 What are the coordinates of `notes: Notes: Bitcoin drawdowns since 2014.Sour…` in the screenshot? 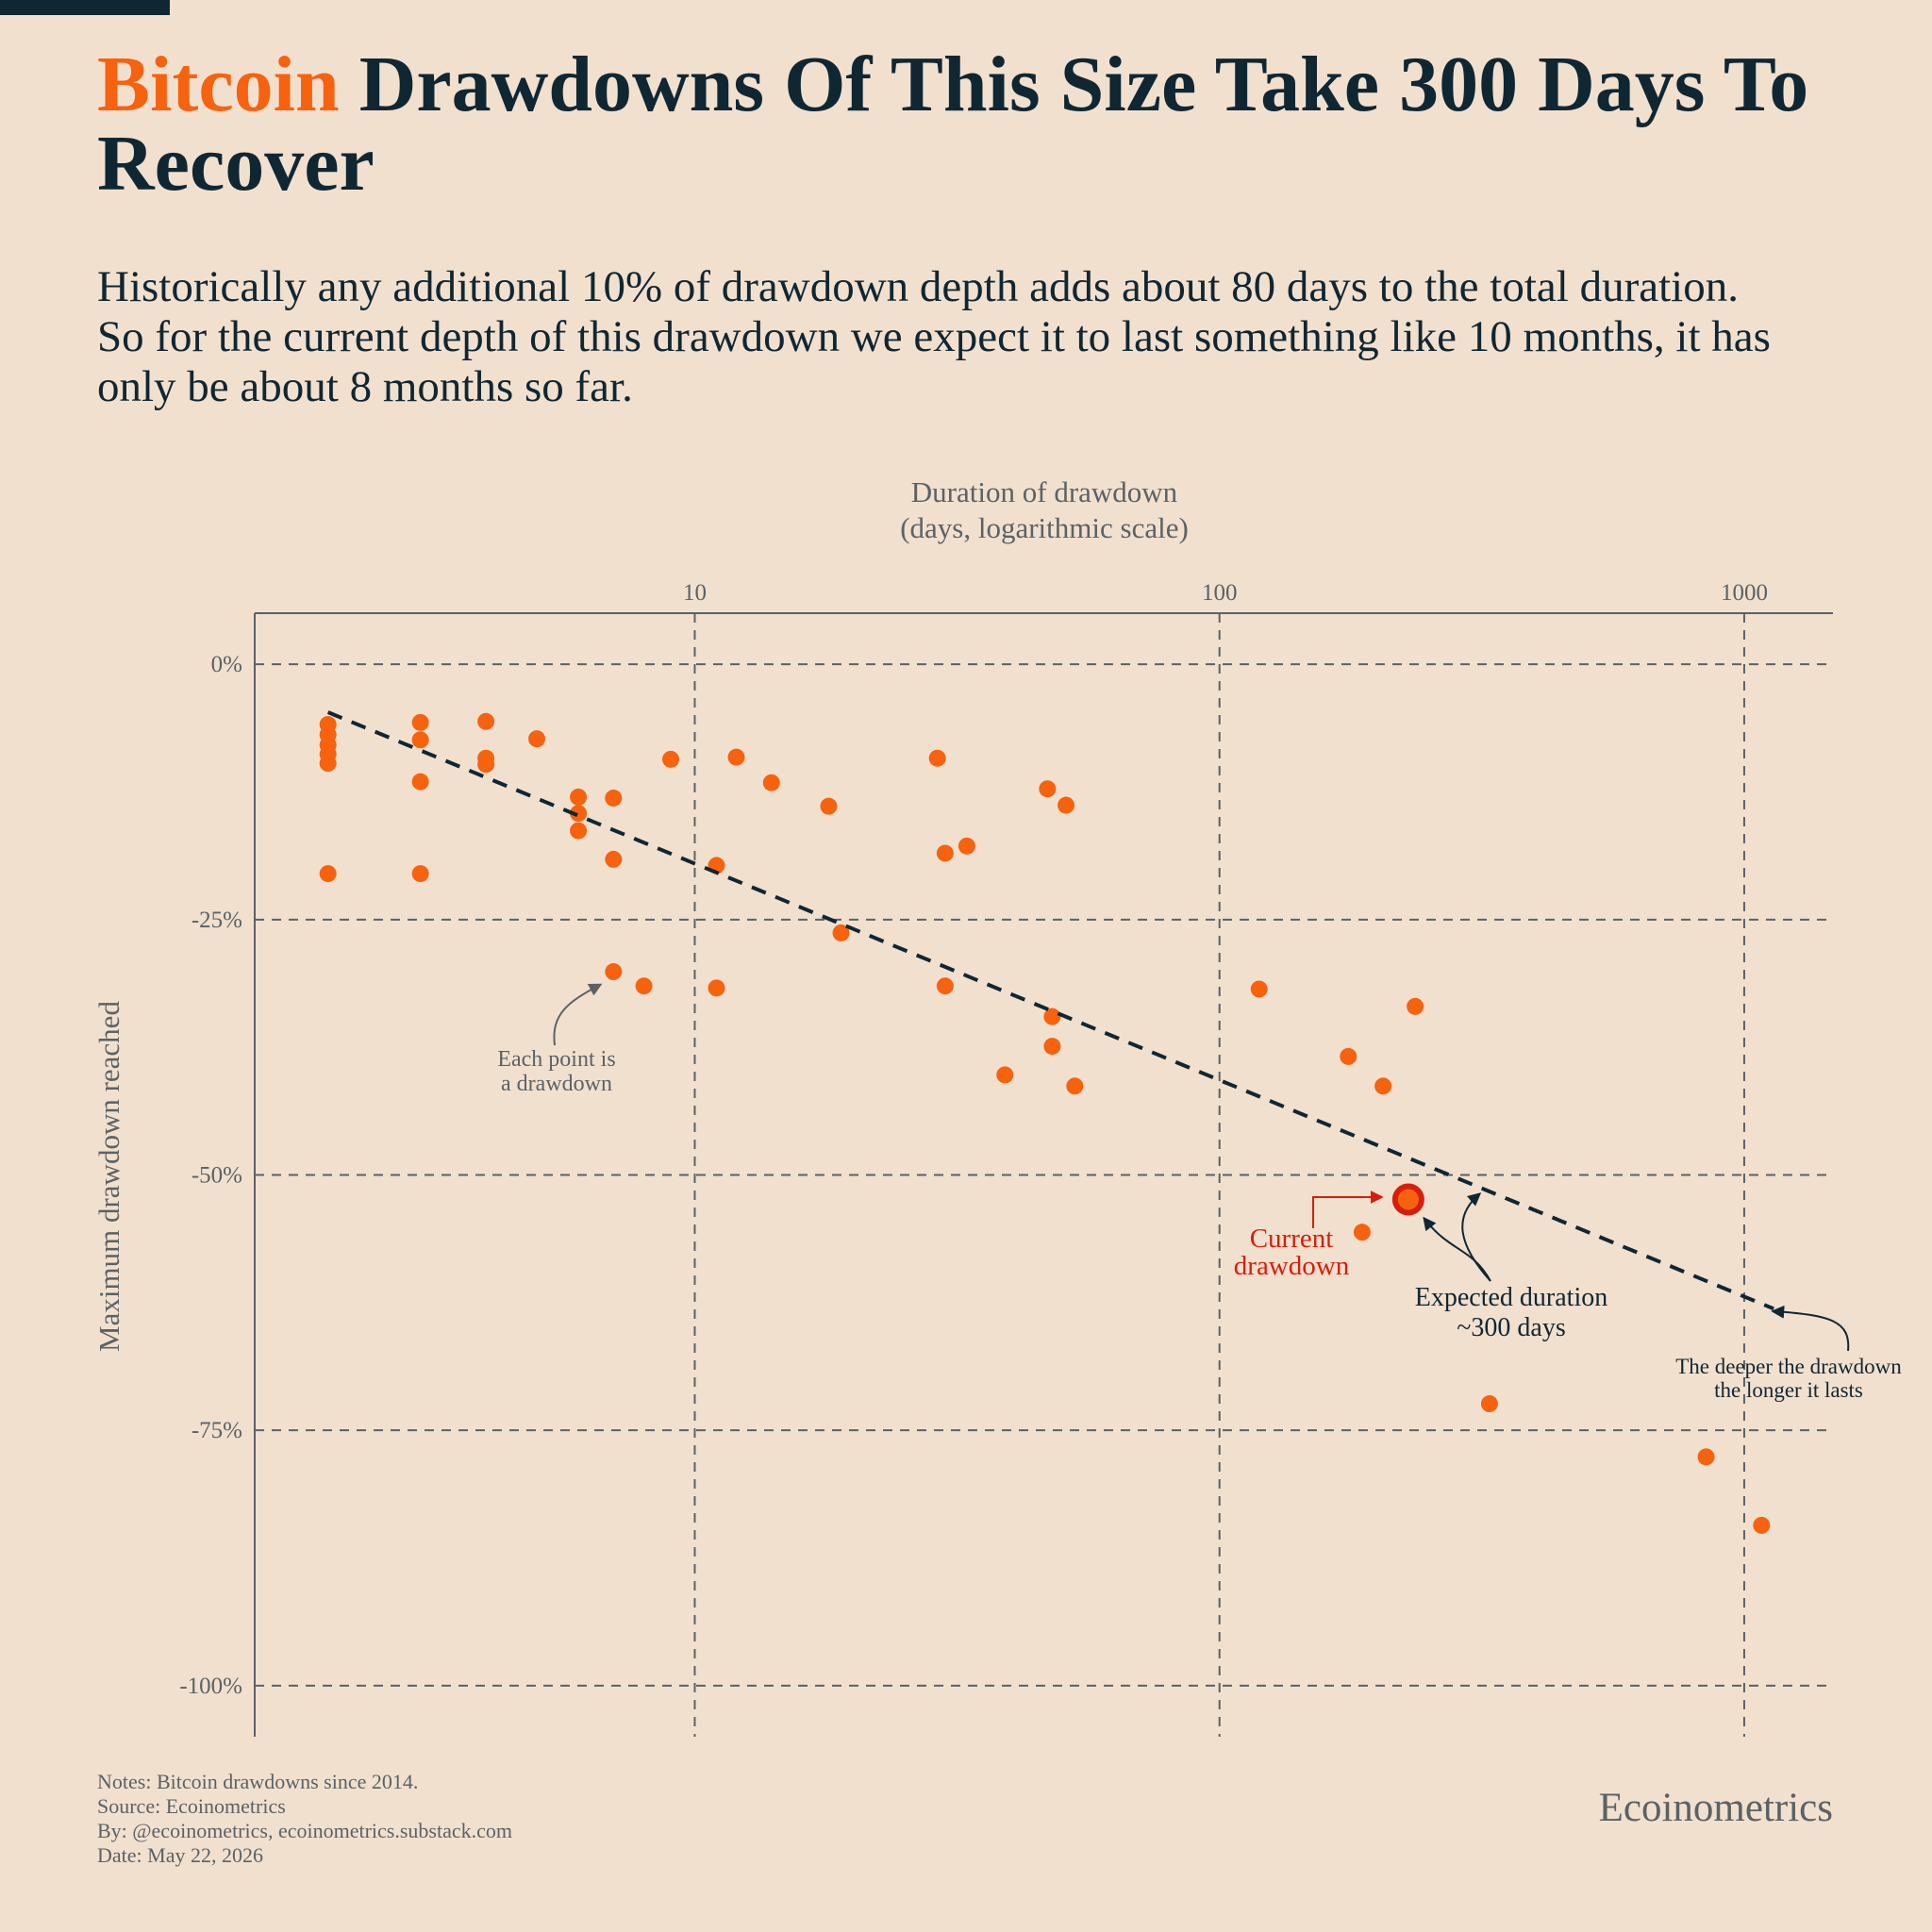 It's located at (304, 1819).